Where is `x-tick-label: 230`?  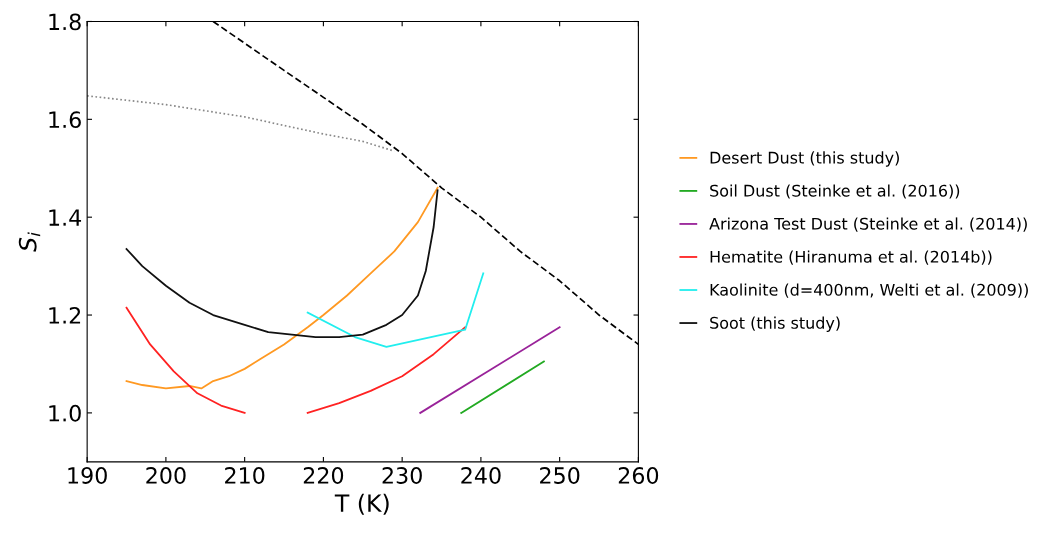 x-tick-label: 230 is located at coordinates (402, 475).